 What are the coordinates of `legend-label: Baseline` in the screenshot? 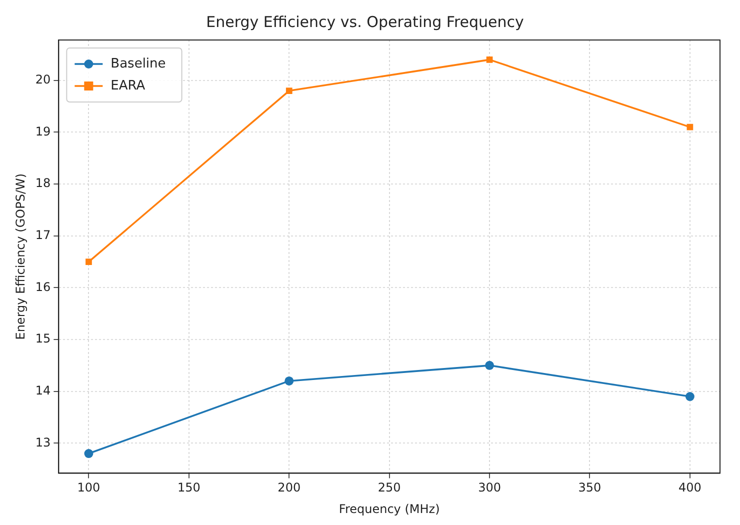 It's located at (138, 64).